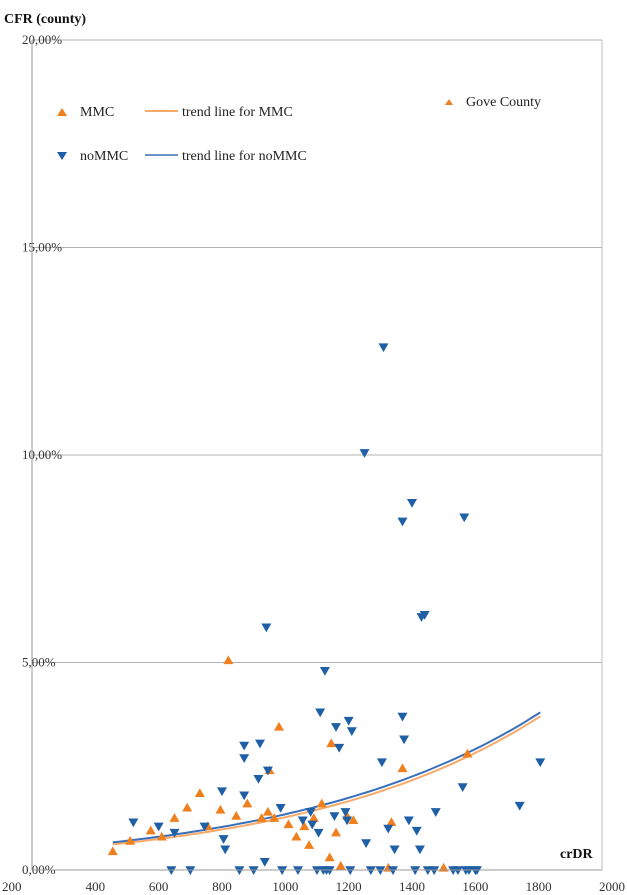 Image resolution: width=627 pixels, height=895 pixels. Describe the element at coordinates (412, 886) in the screenshot. I see `x-tick-label: 1400` at that location.